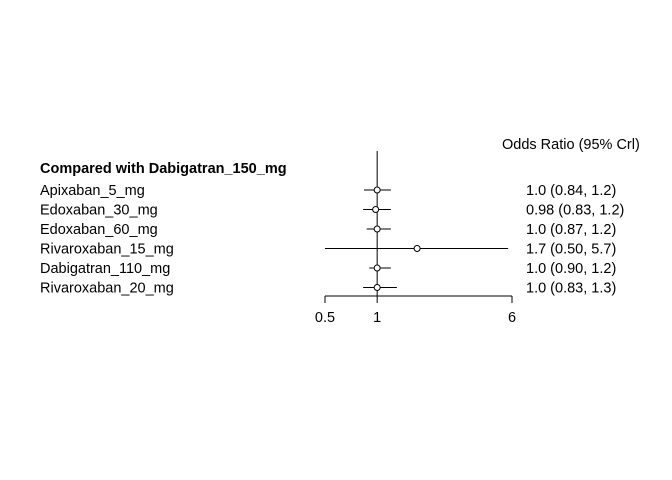 Image resolution: width=672 pixels, height=480 pixels. What do you see at coordinates (571, 289) in the screenshot?
I see `ci-text: 1.0 (0.83, 1.3)` at bounding box center [571, 289].